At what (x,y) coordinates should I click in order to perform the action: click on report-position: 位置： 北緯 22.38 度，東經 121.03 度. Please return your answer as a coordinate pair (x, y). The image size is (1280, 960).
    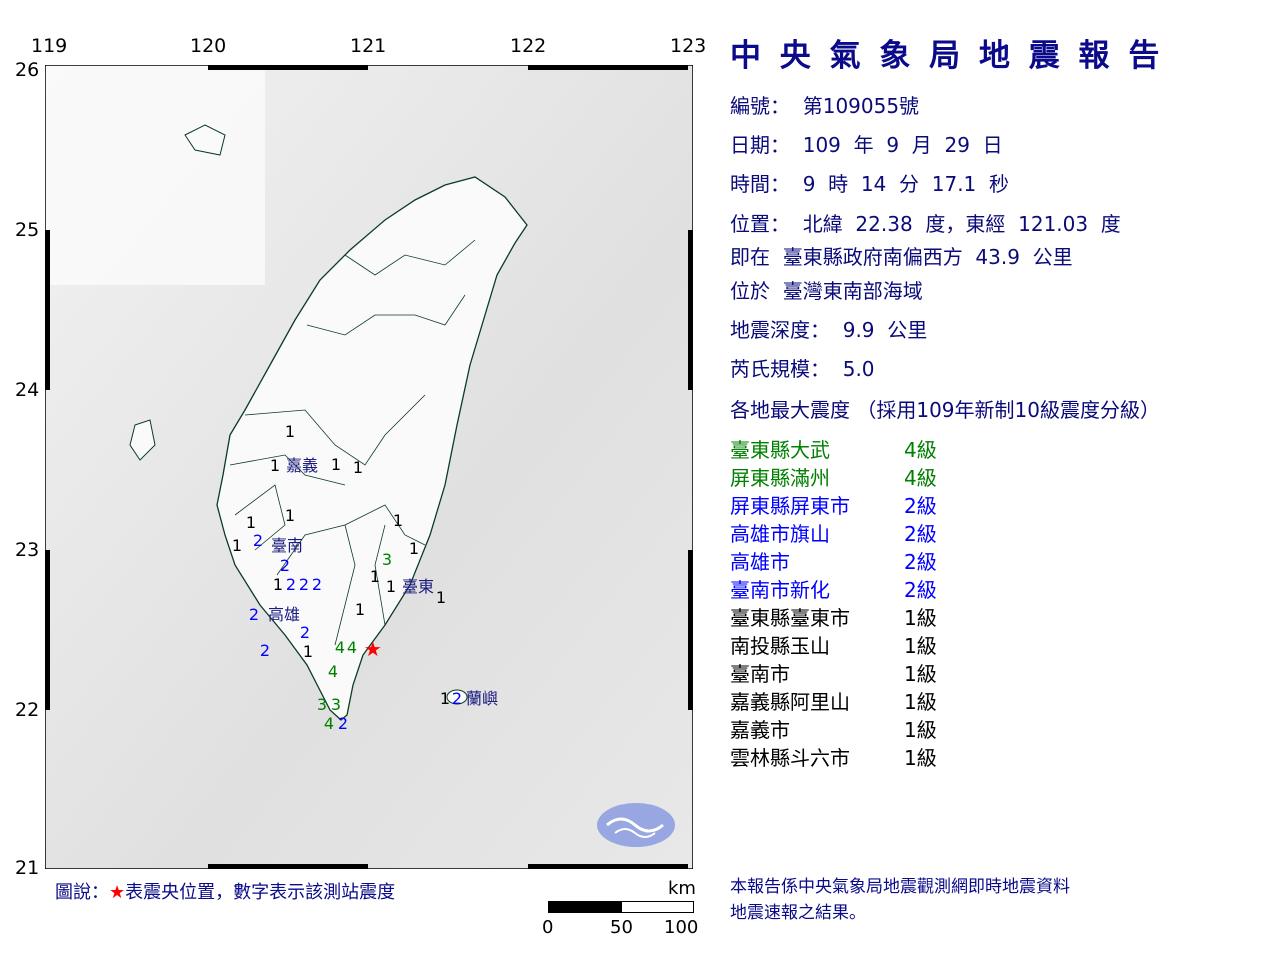
    Looking at the image, I should click on (925, 224).